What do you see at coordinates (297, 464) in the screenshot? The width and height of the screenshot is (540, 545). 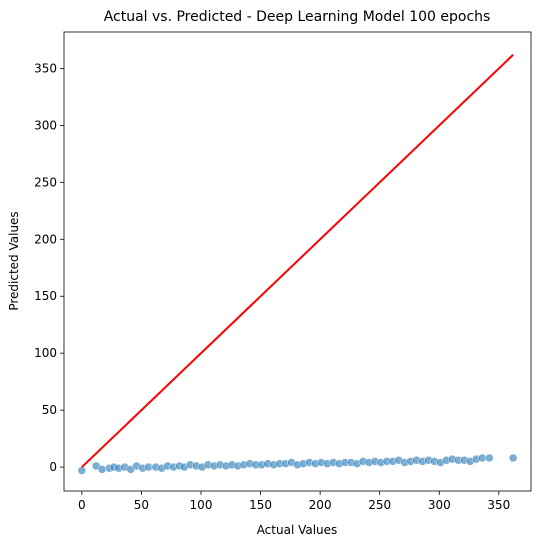 I see `points-layer` at bounding box center [297, 464].